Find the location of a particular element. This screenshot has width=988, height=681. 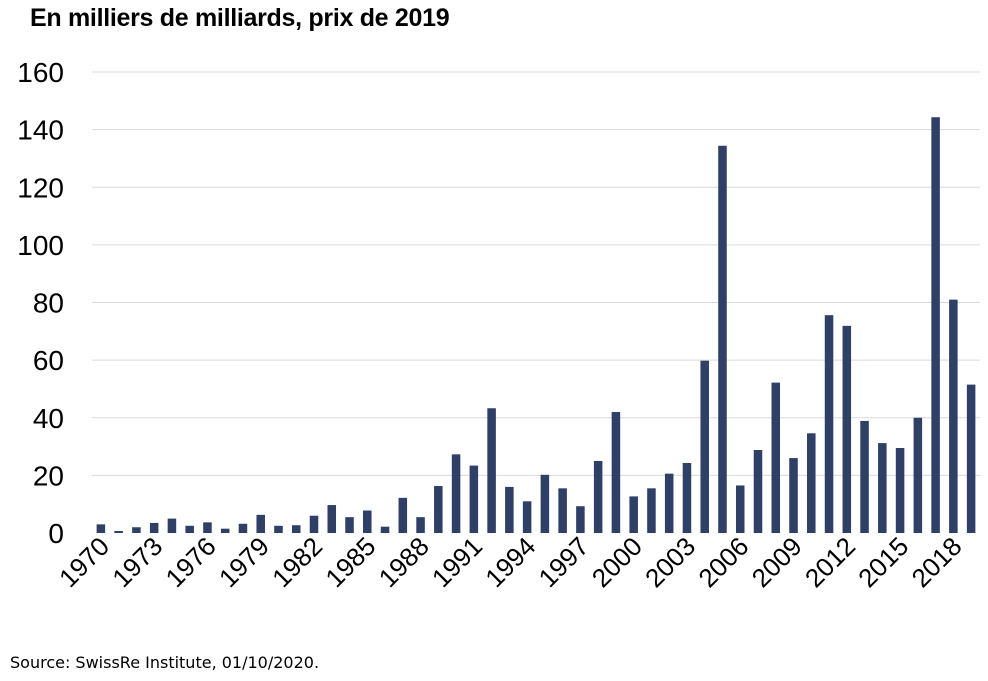

y-tick-label: 60 is located at coordinates (48, 360).